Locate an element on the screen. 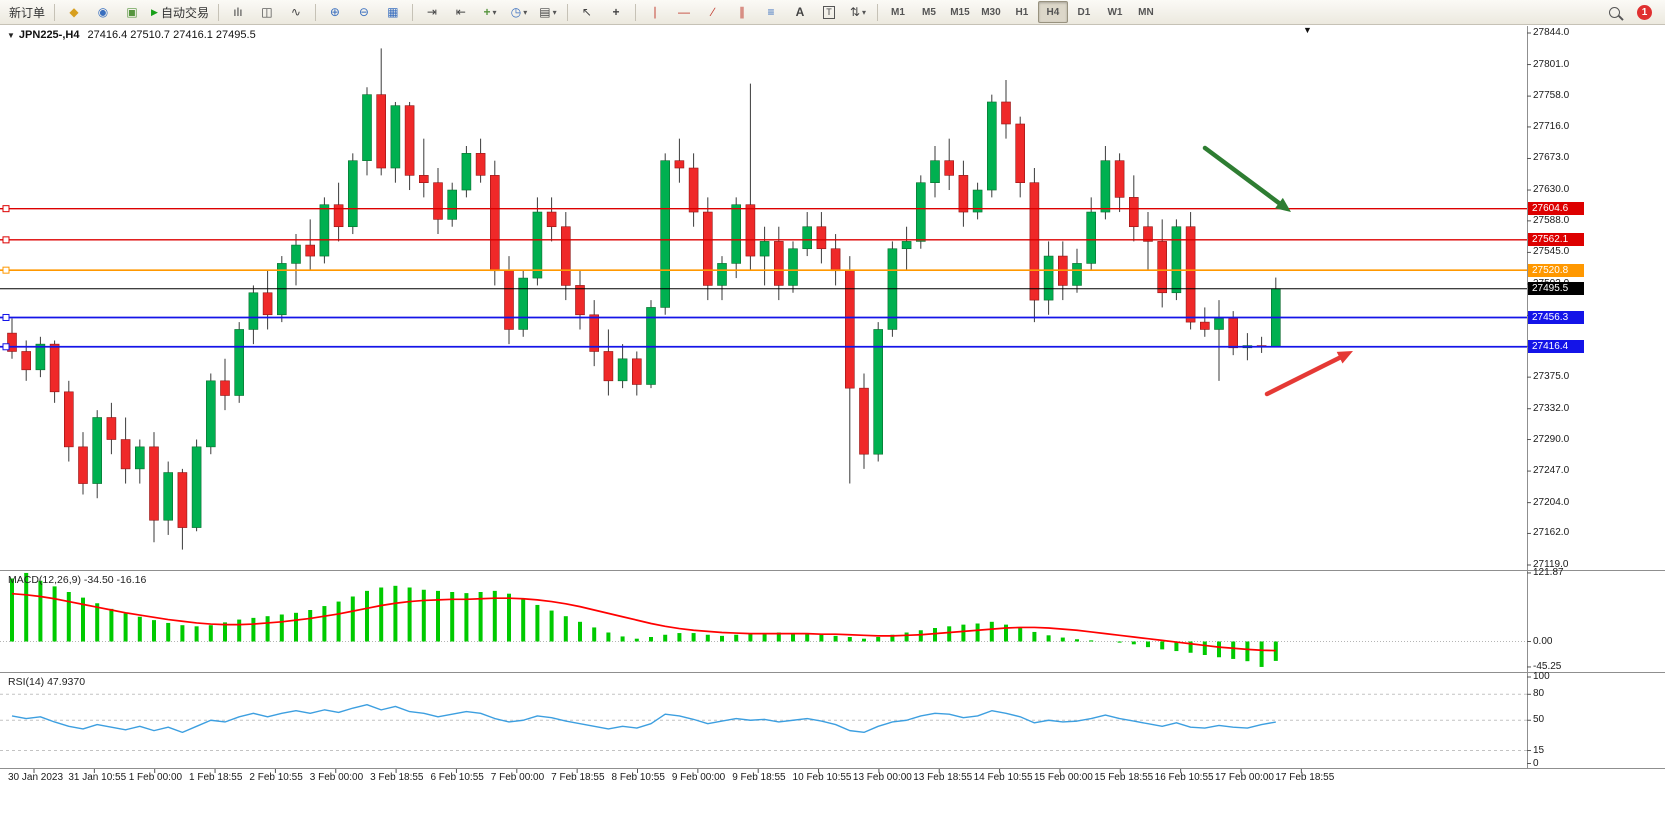 The image size is (1665, 840). periods-button: ◷ ▾ is located at coordinates (519, 12).